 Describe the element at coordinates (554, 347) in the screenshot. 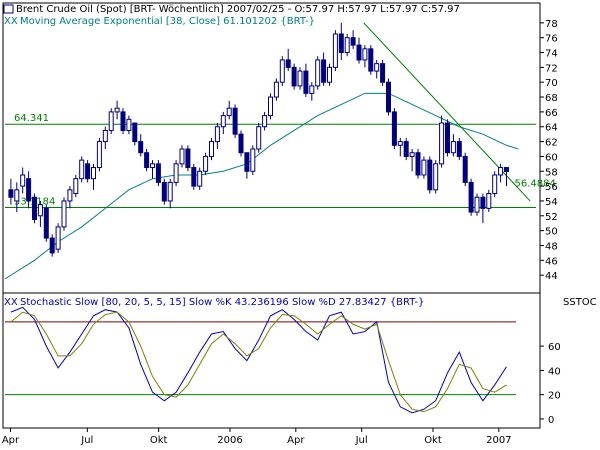

I see `stoch-y-tick-label: 60` at that location.